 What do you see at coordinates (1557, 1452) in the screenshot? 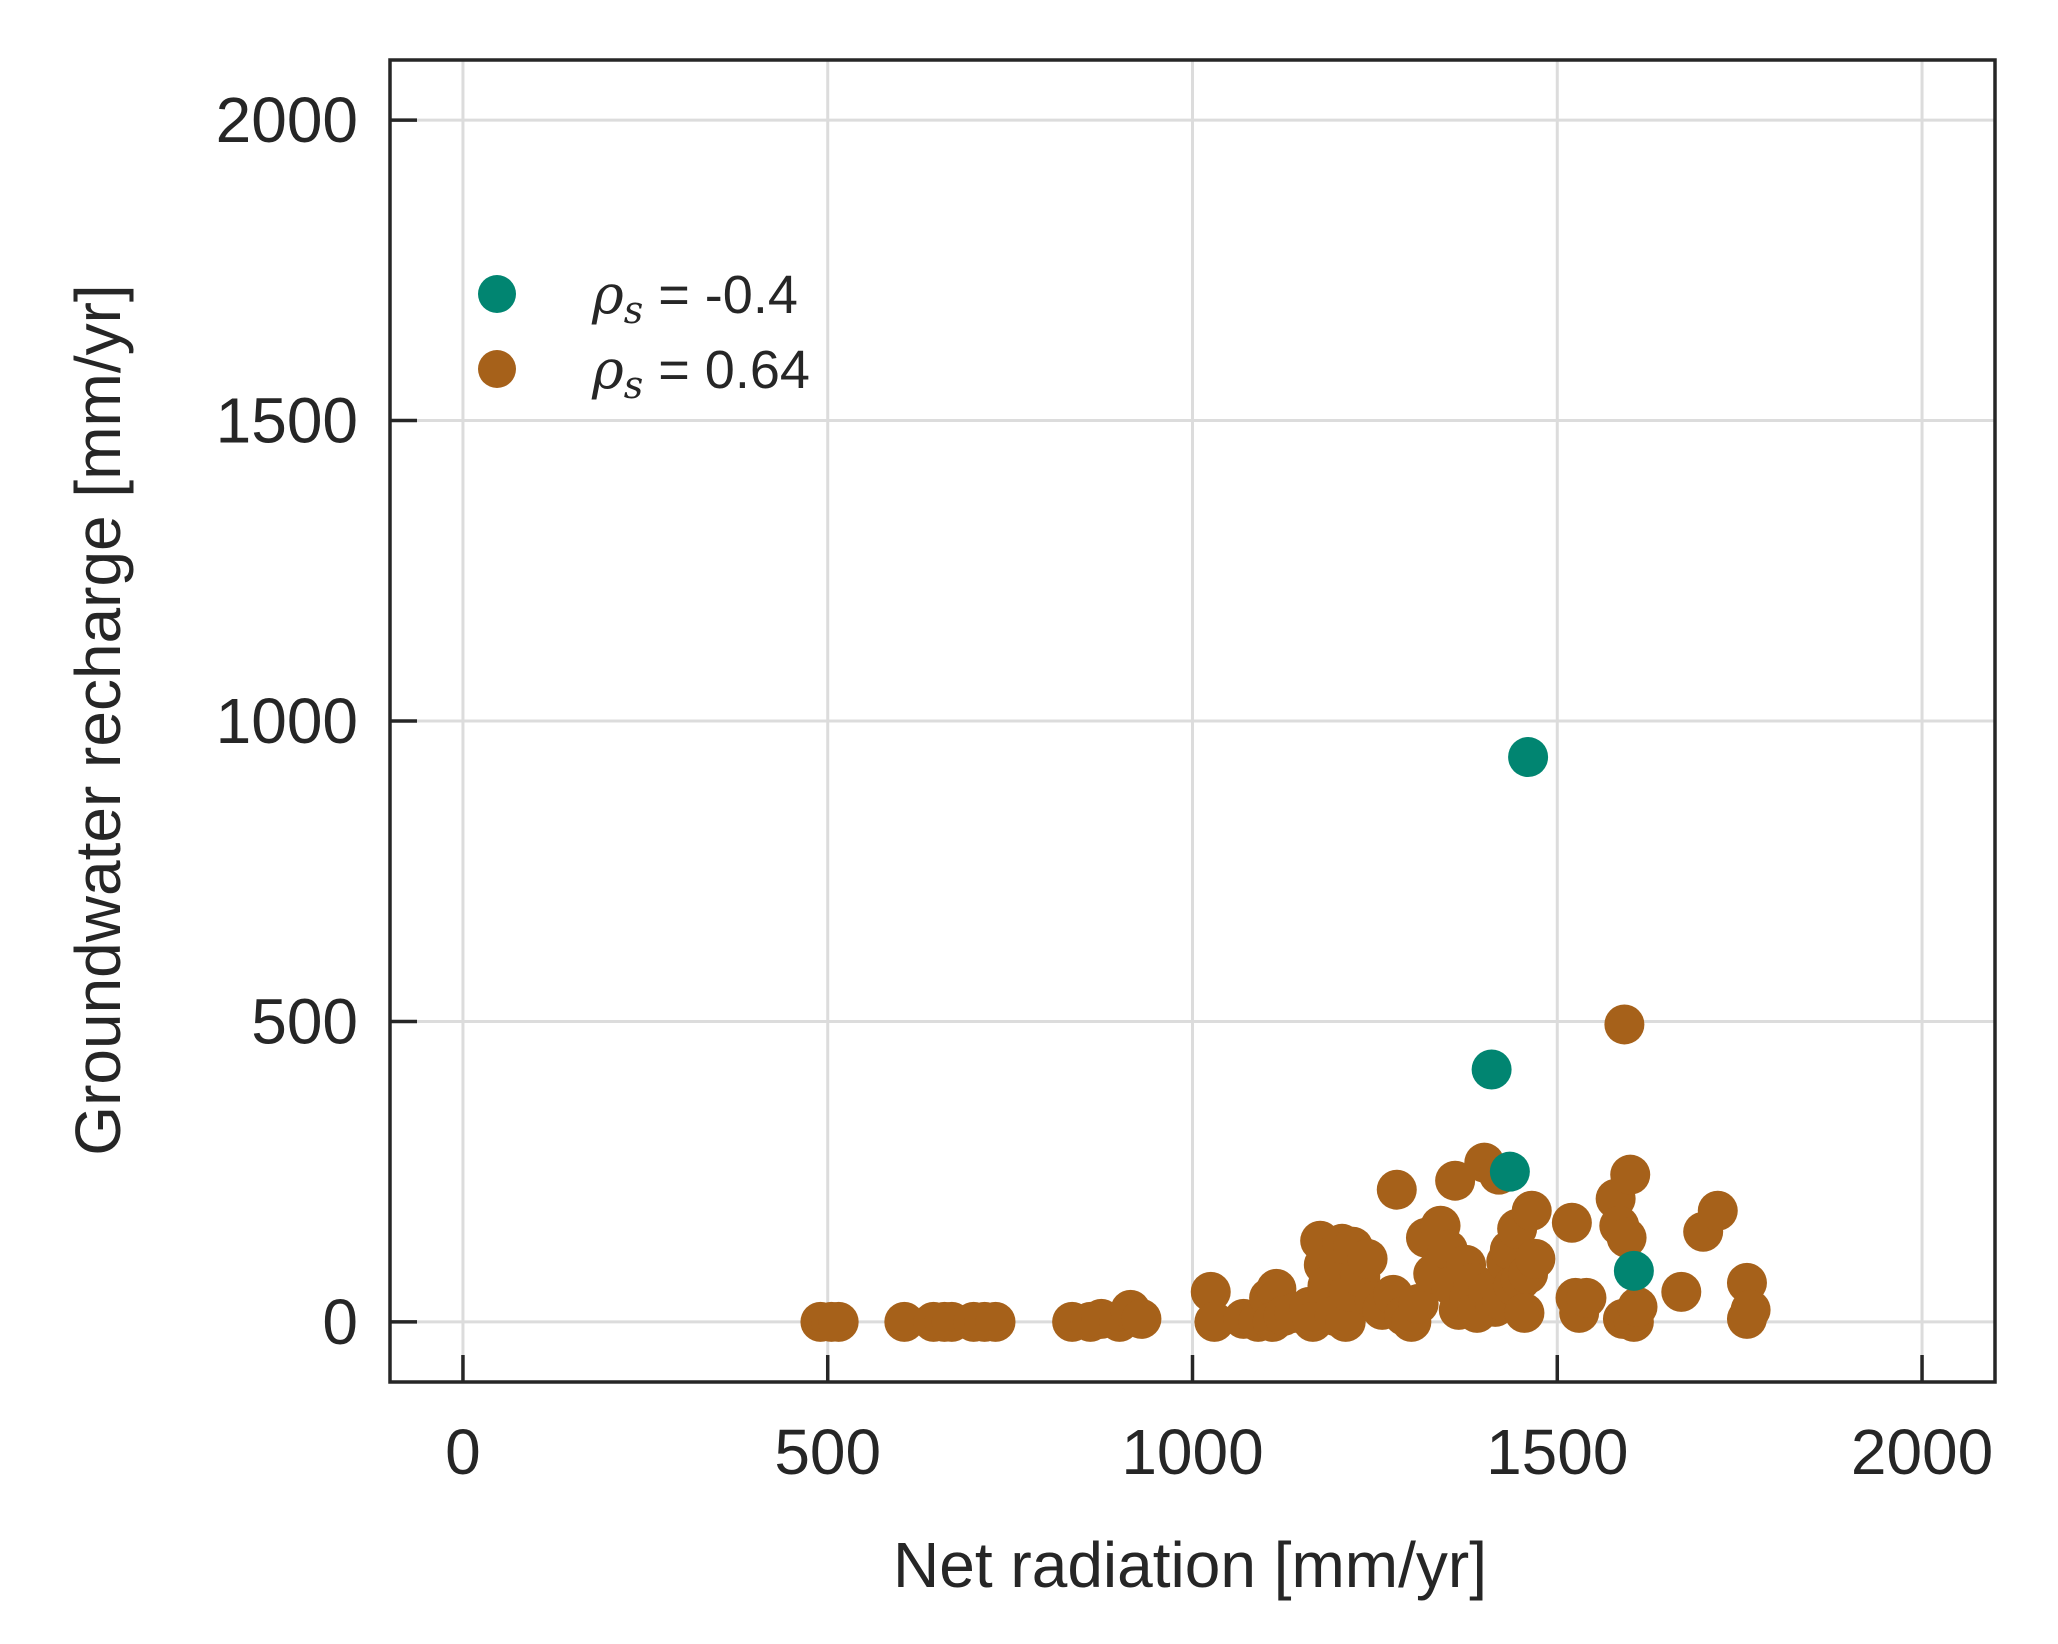
I see `x-tick-label: 1500` at bounding box center [1557, 1452].